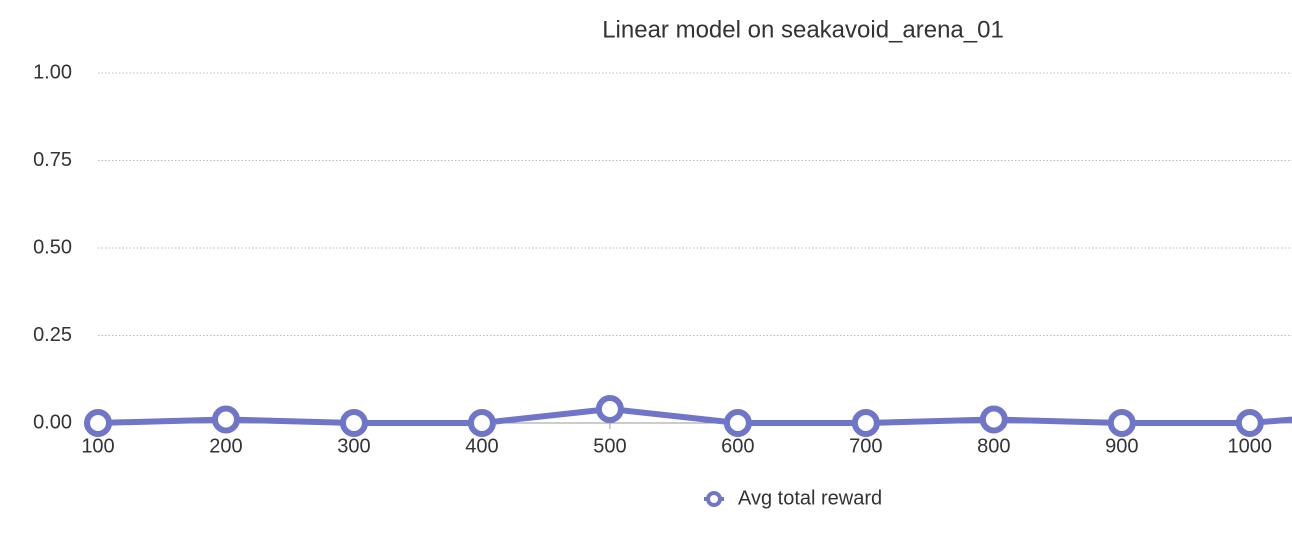  Describe the element at coordinates (353, 446) in the screenshot. I see `x-tick-label: 300` at that location.